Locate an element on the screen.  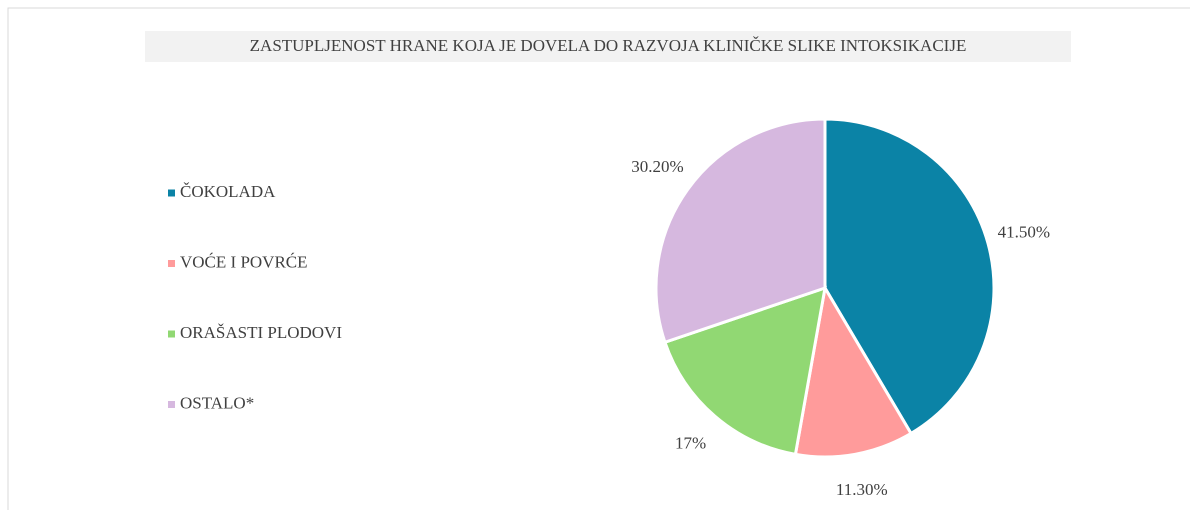
legend-label: ORAŠASTI PLODOVI is located at coordinates (261, 332).